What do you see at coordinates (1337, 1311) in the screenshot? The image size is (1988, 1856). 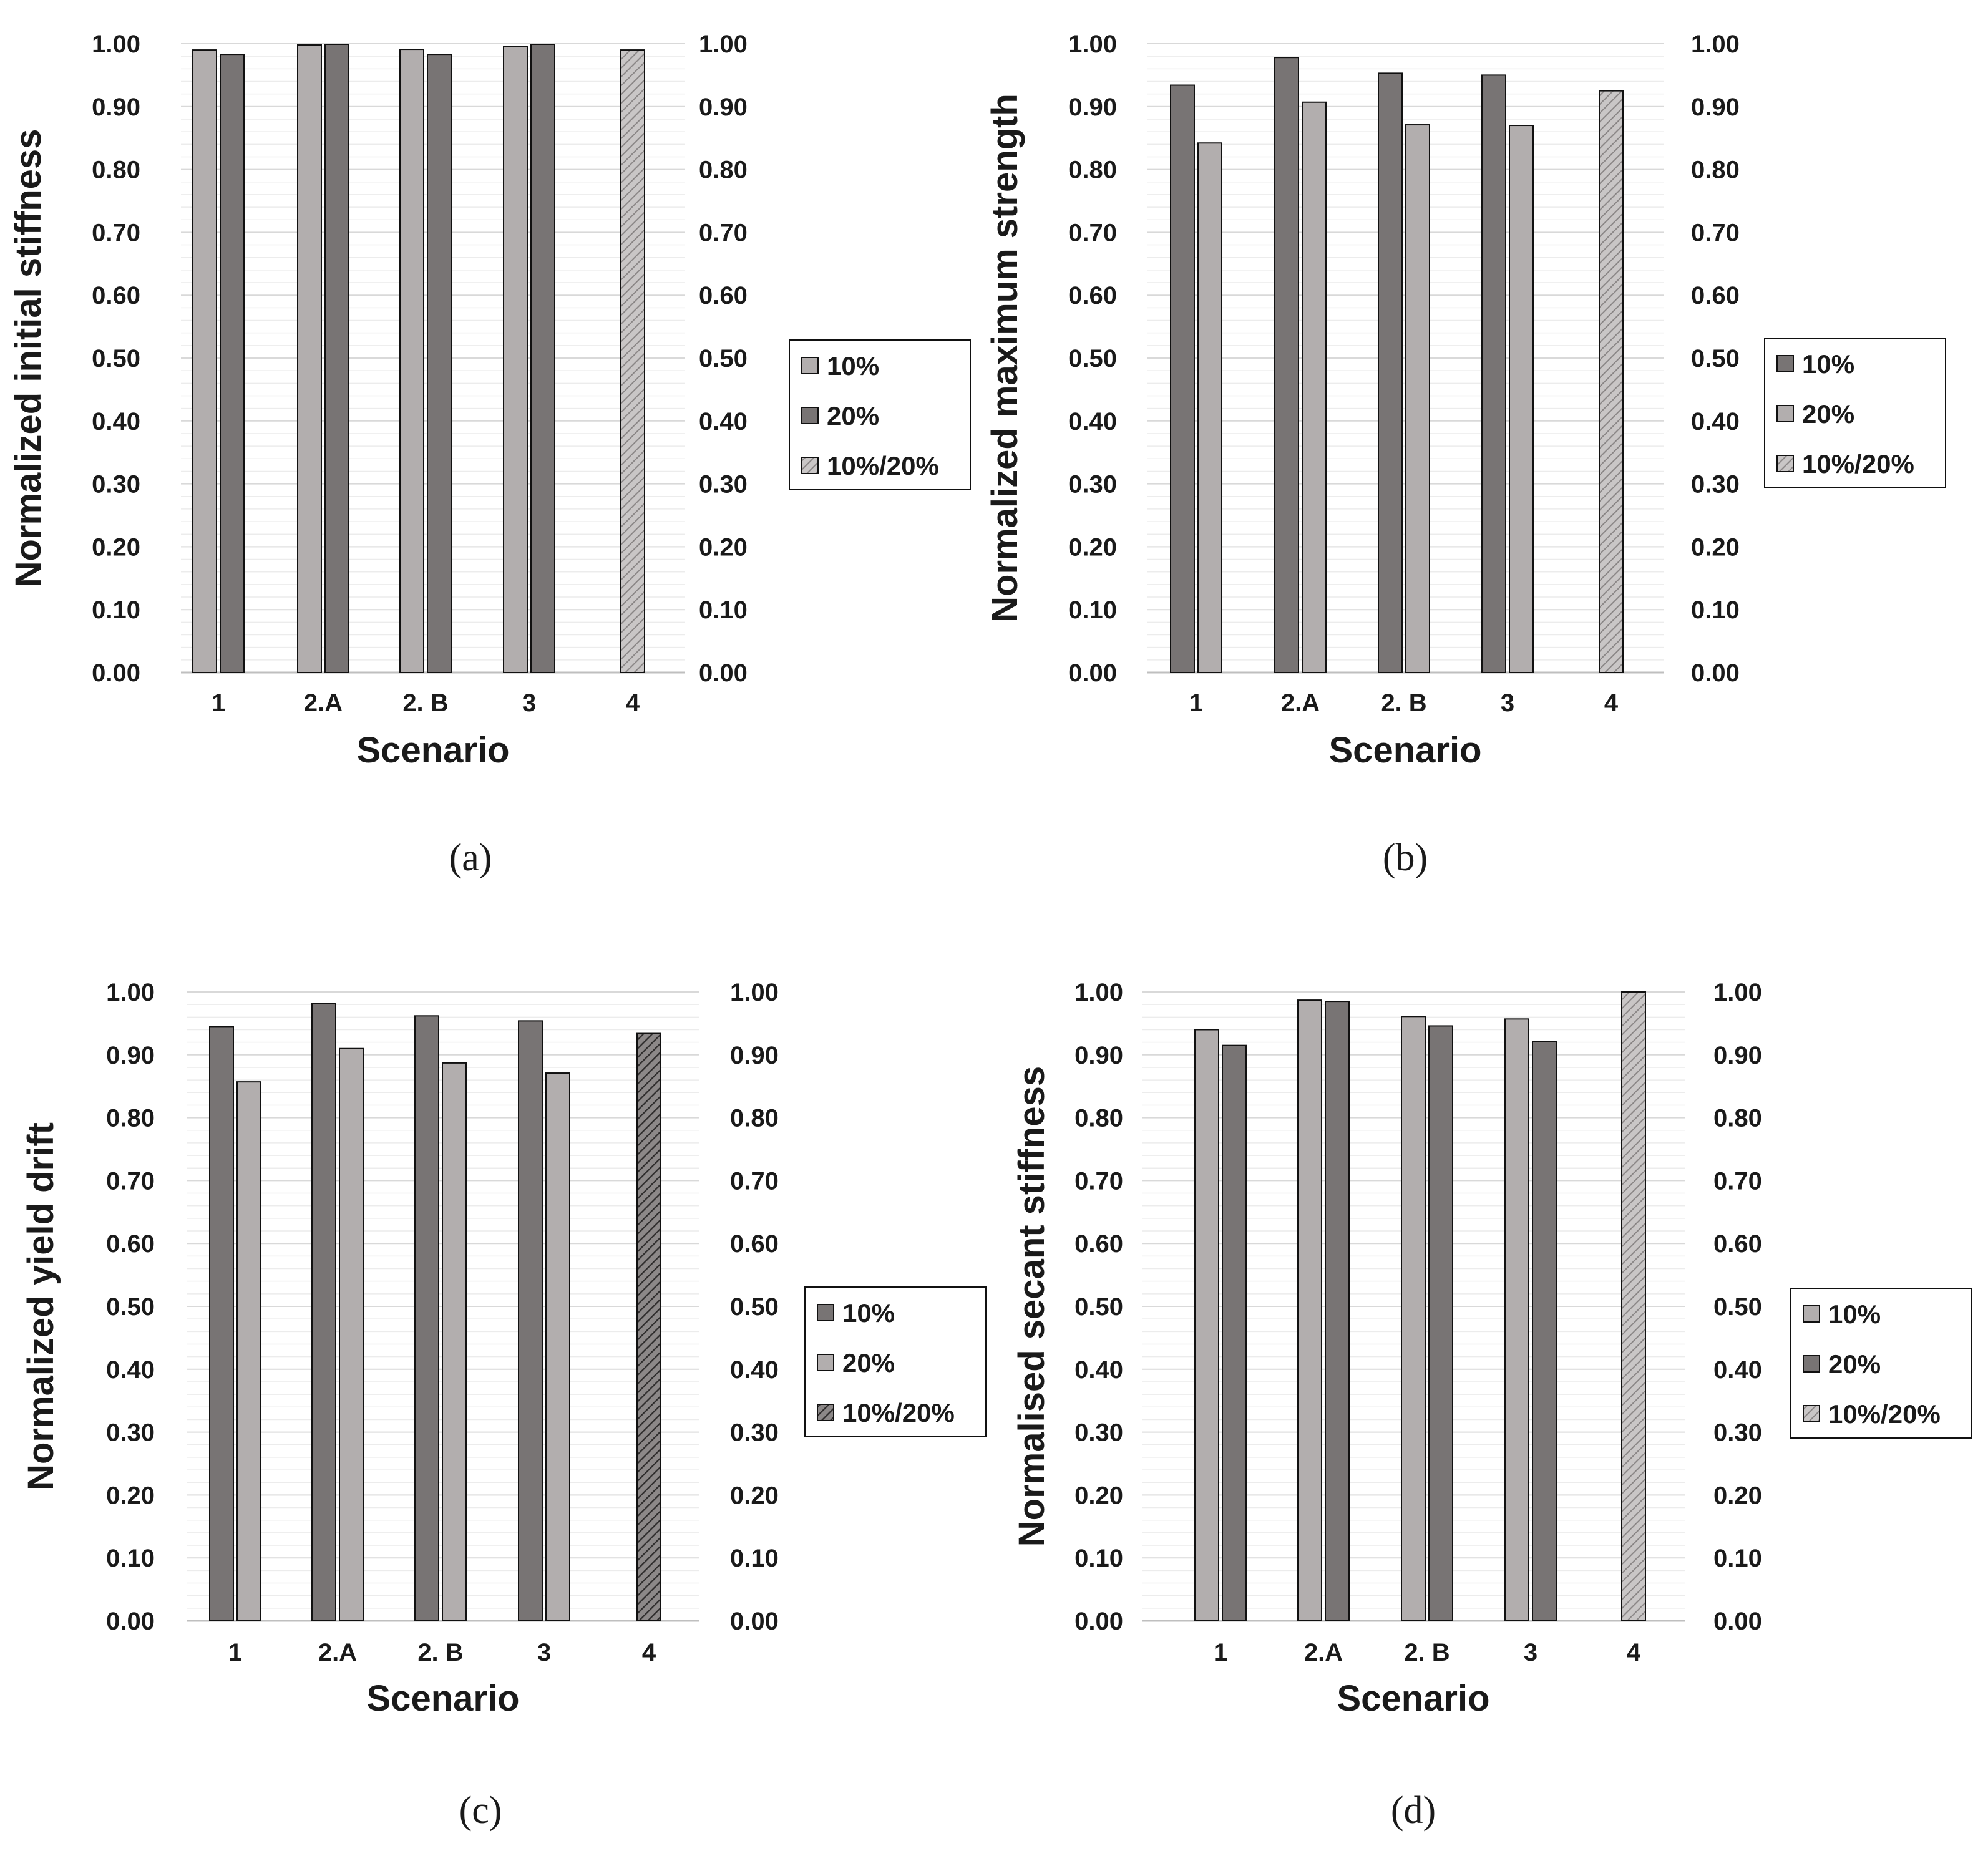 I see `bar-d-20-cat2` at bounding box center [1337, 1311].